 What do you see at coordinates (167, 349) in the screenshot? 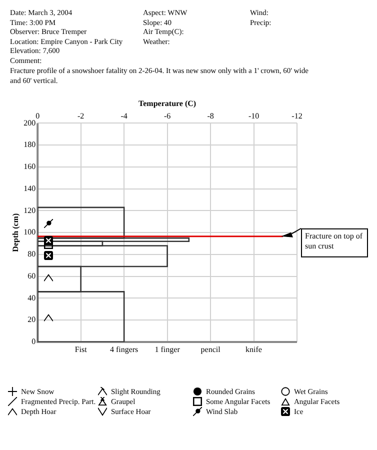
I see `text: 1 finger` at bounding box center [167, 349].